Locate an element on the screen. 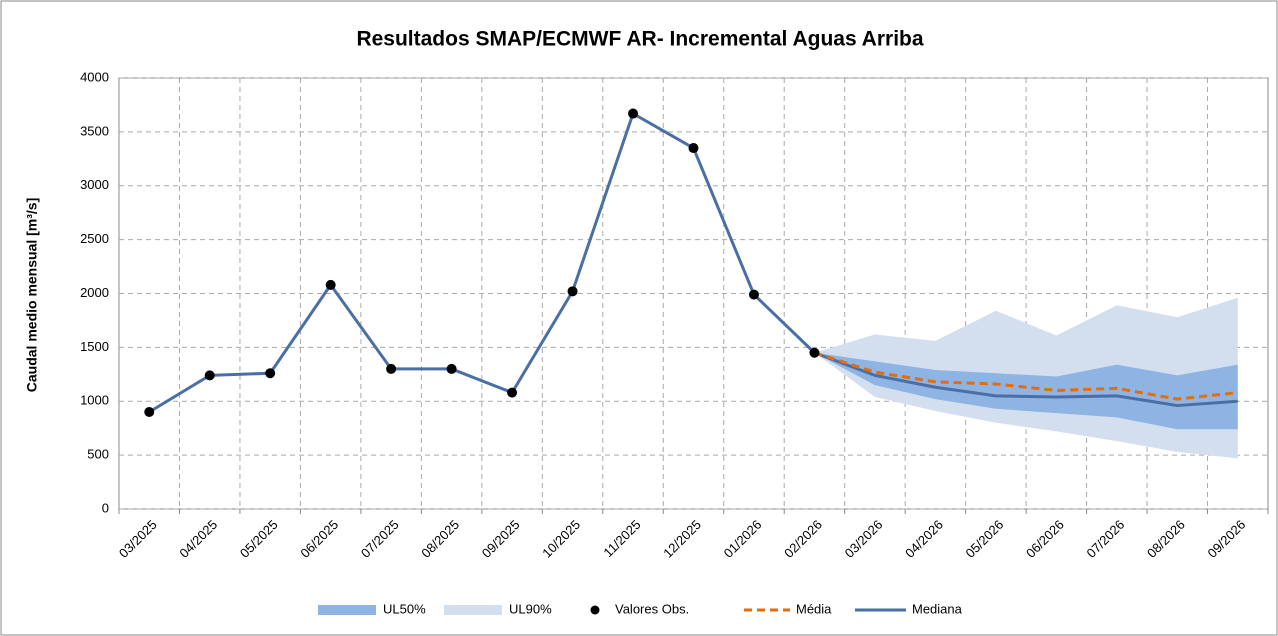  legend-label: Média is located at coordinates (814, 608).